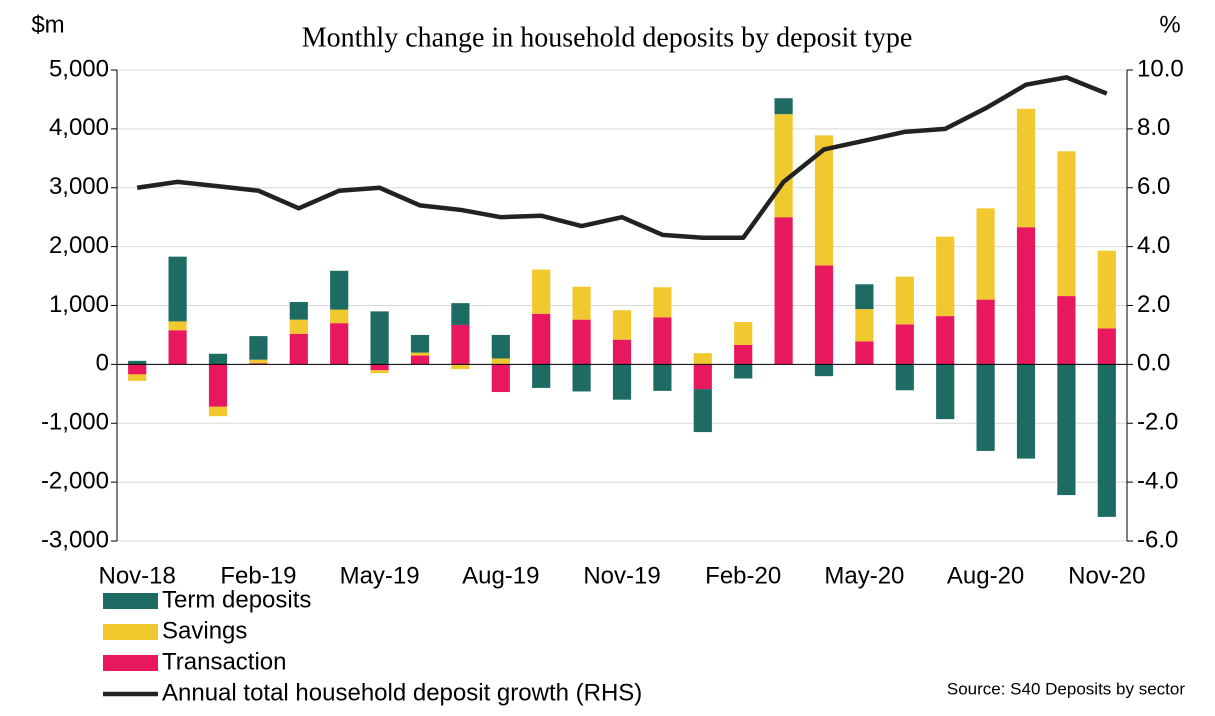 The width and height of the screenshot is (1215, 716). What do you see at coordinates (1169, 24) in the screenshot?
I see `y2-axis-label: %` at bounding box center [1169, 24].